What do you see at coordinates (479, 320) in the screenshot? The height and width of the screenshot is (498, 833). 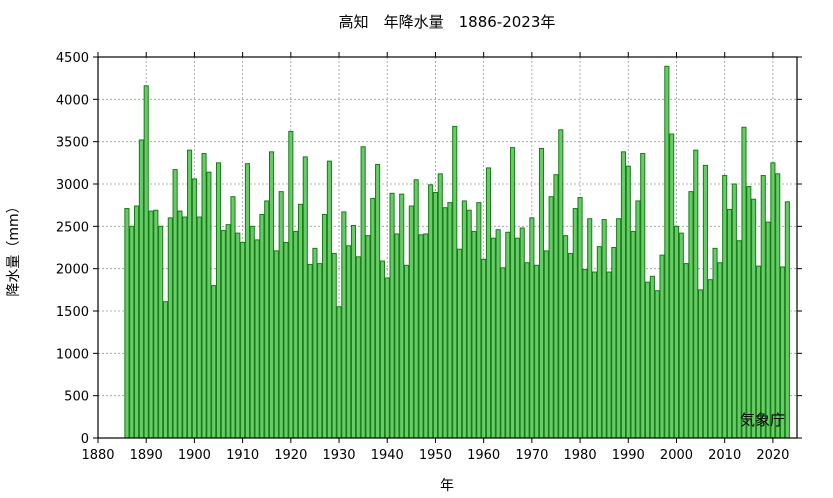 I see `bar-1959` at bounding box center [479, 320].